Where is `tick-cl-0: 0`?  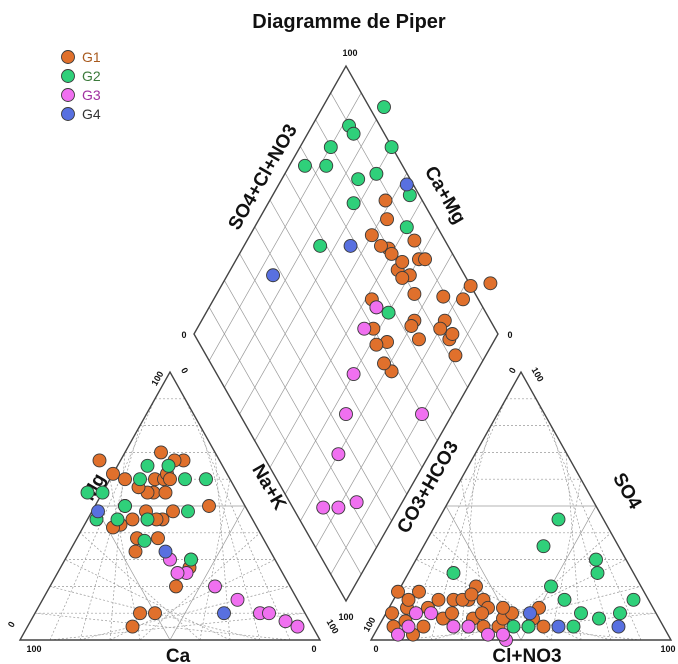
tick-cl-0: 0 is located at coordinates (375, 649).